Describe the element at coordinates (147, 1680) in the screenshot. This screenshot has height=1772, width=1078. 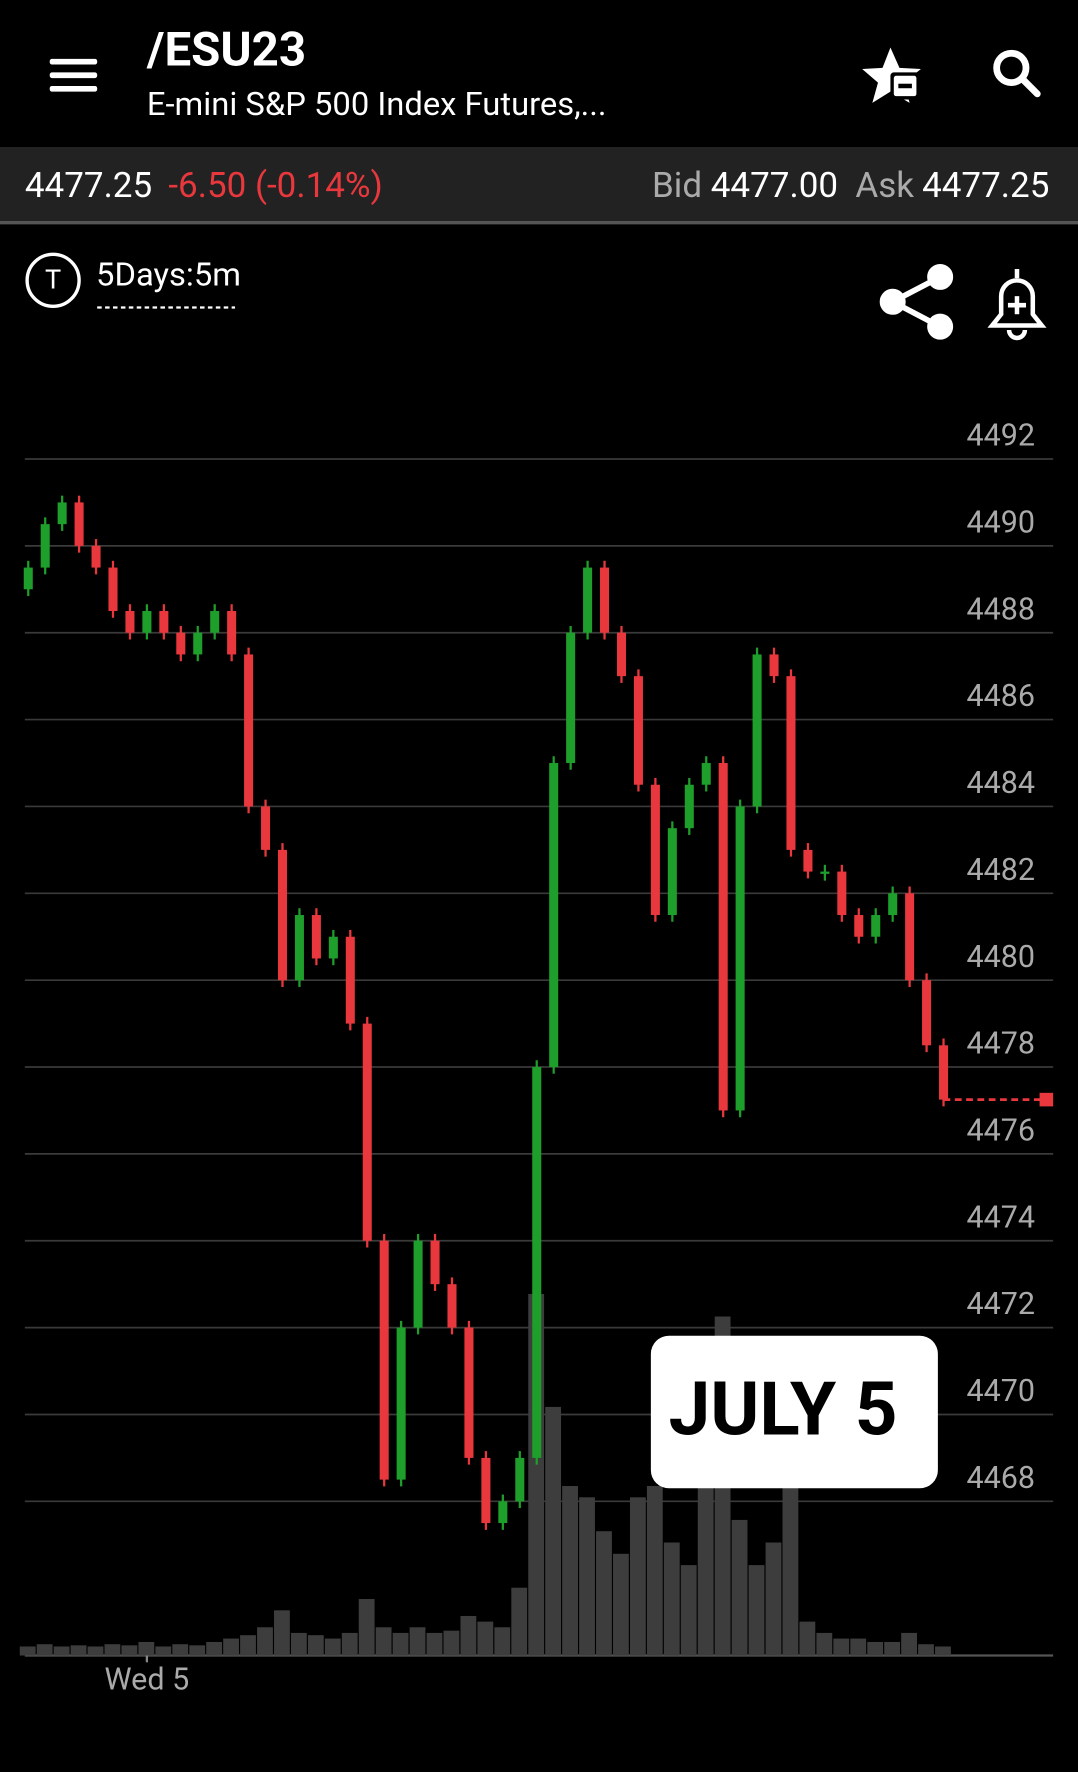
I see `x-tick-label: Wed 5` at that location.